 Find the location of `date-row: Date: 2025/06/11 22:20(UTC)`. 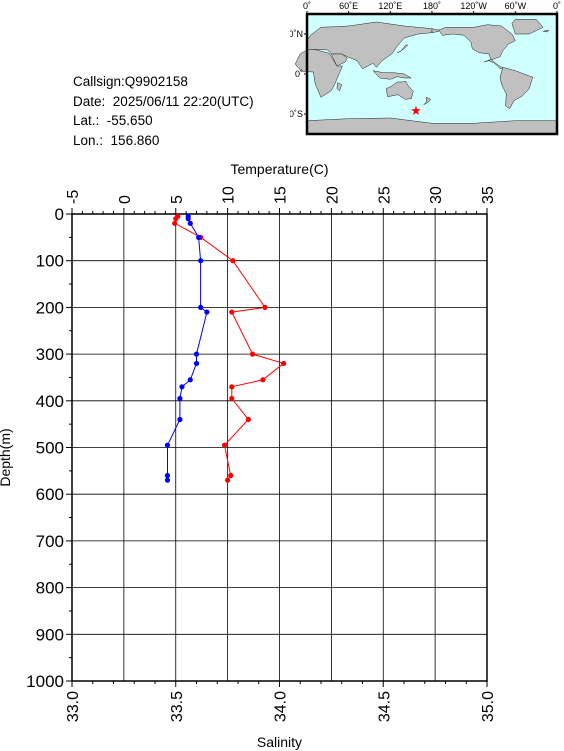

date-row: Date: 2025/06/11 22:20(UTC) is located at coordinates (163, 102).